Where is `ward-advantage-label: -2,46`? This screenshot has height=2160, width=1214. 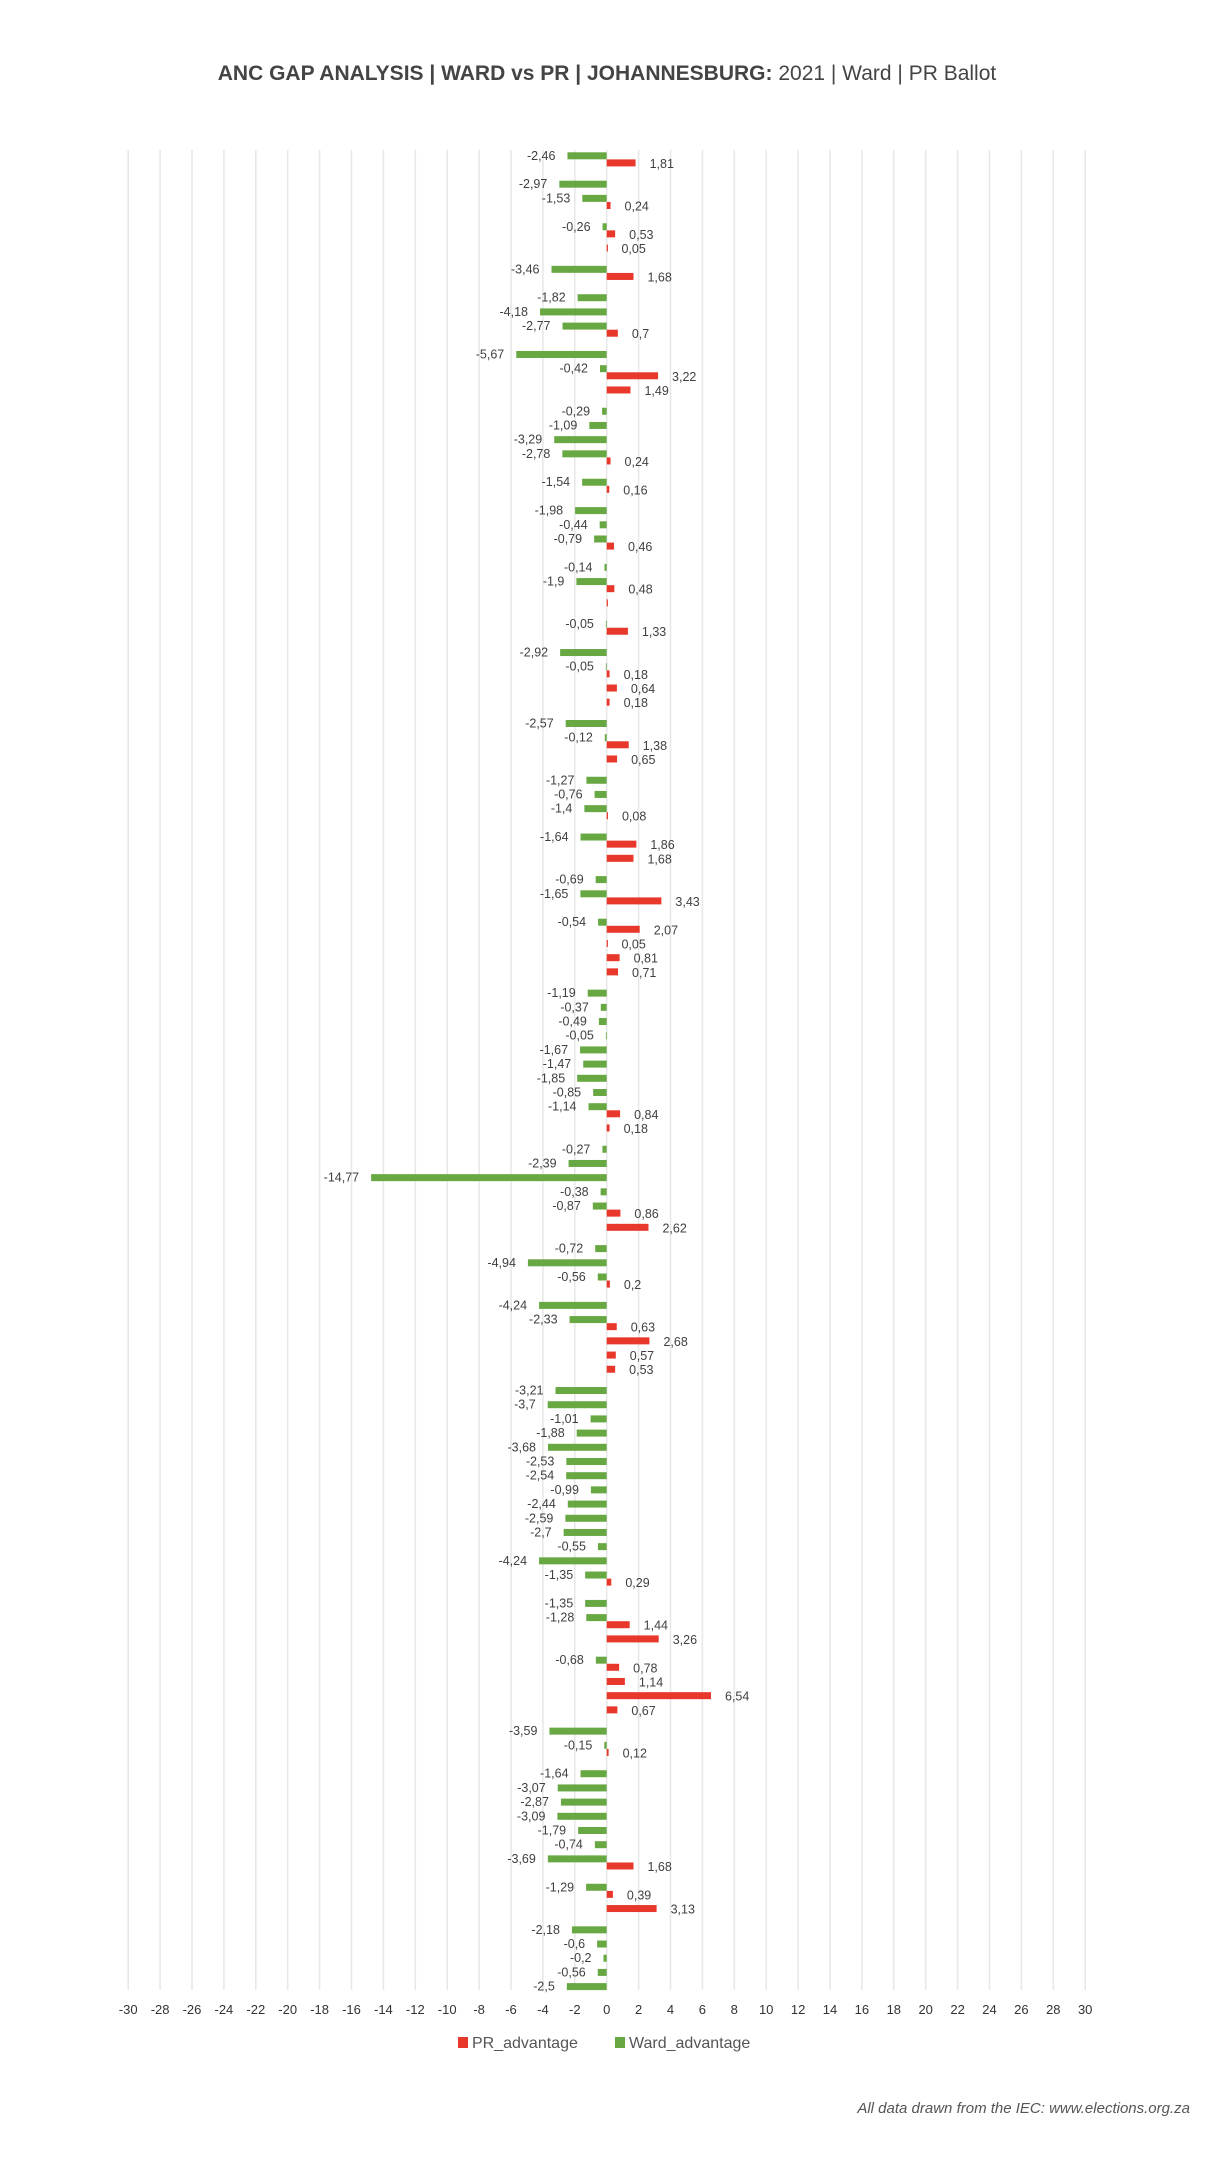 ward-advantage-label: -2,46 is located at coordinates (541, 156).